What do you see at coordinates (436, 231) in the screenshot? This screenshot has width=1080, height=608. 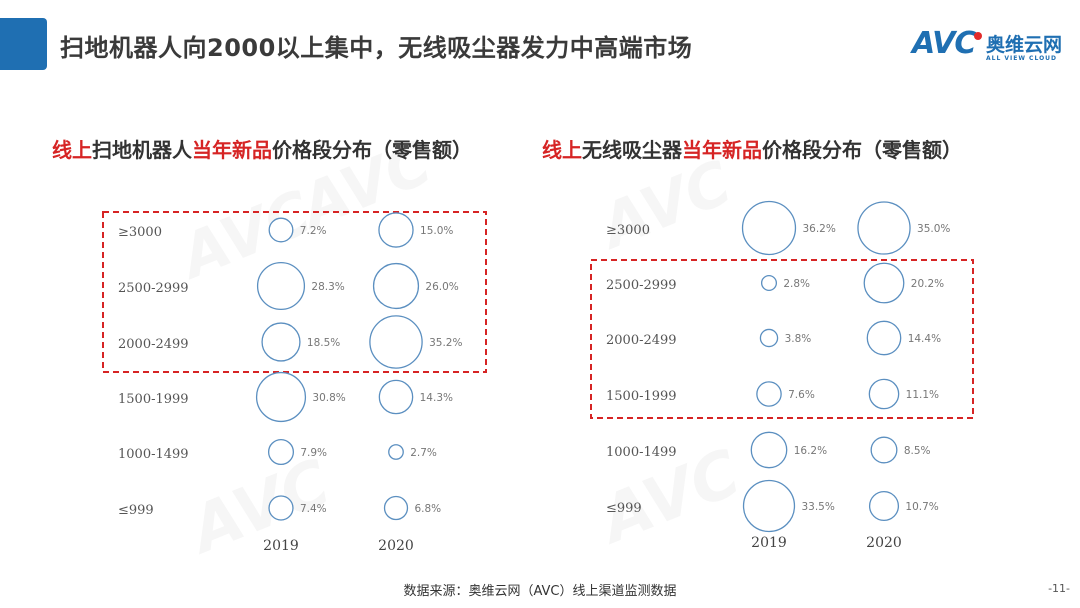 I see `bubble-value-label: 15.0%` at bounding box center [436, 231].